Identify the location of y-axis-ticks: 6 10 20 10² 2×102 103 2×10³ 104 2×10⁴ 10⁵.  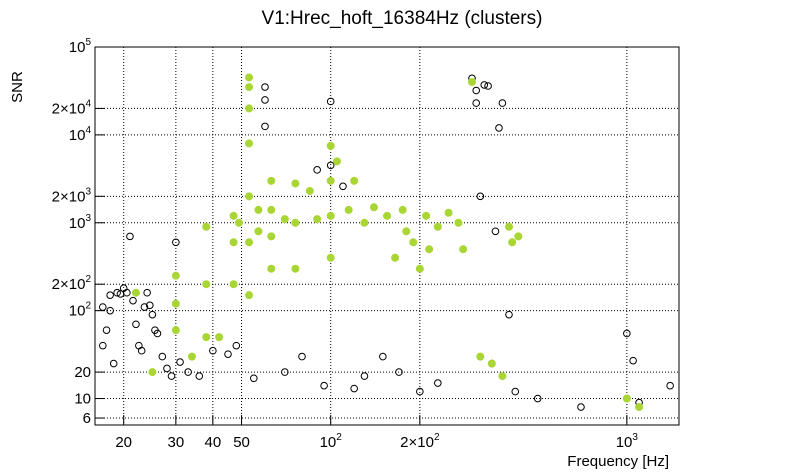
(78, 232).